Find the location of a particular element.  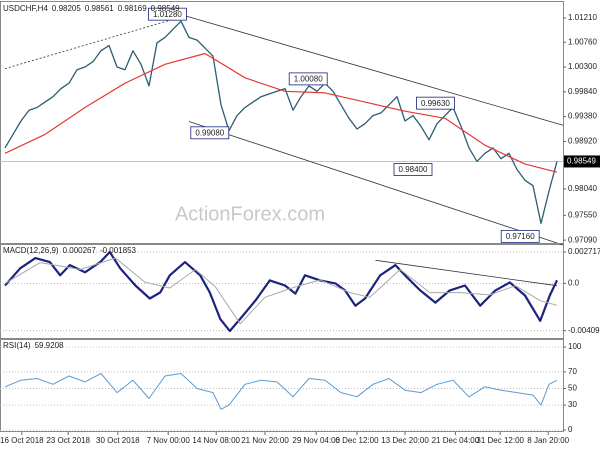

readout-value: 0.98205 is located at coordinates (66, 8).